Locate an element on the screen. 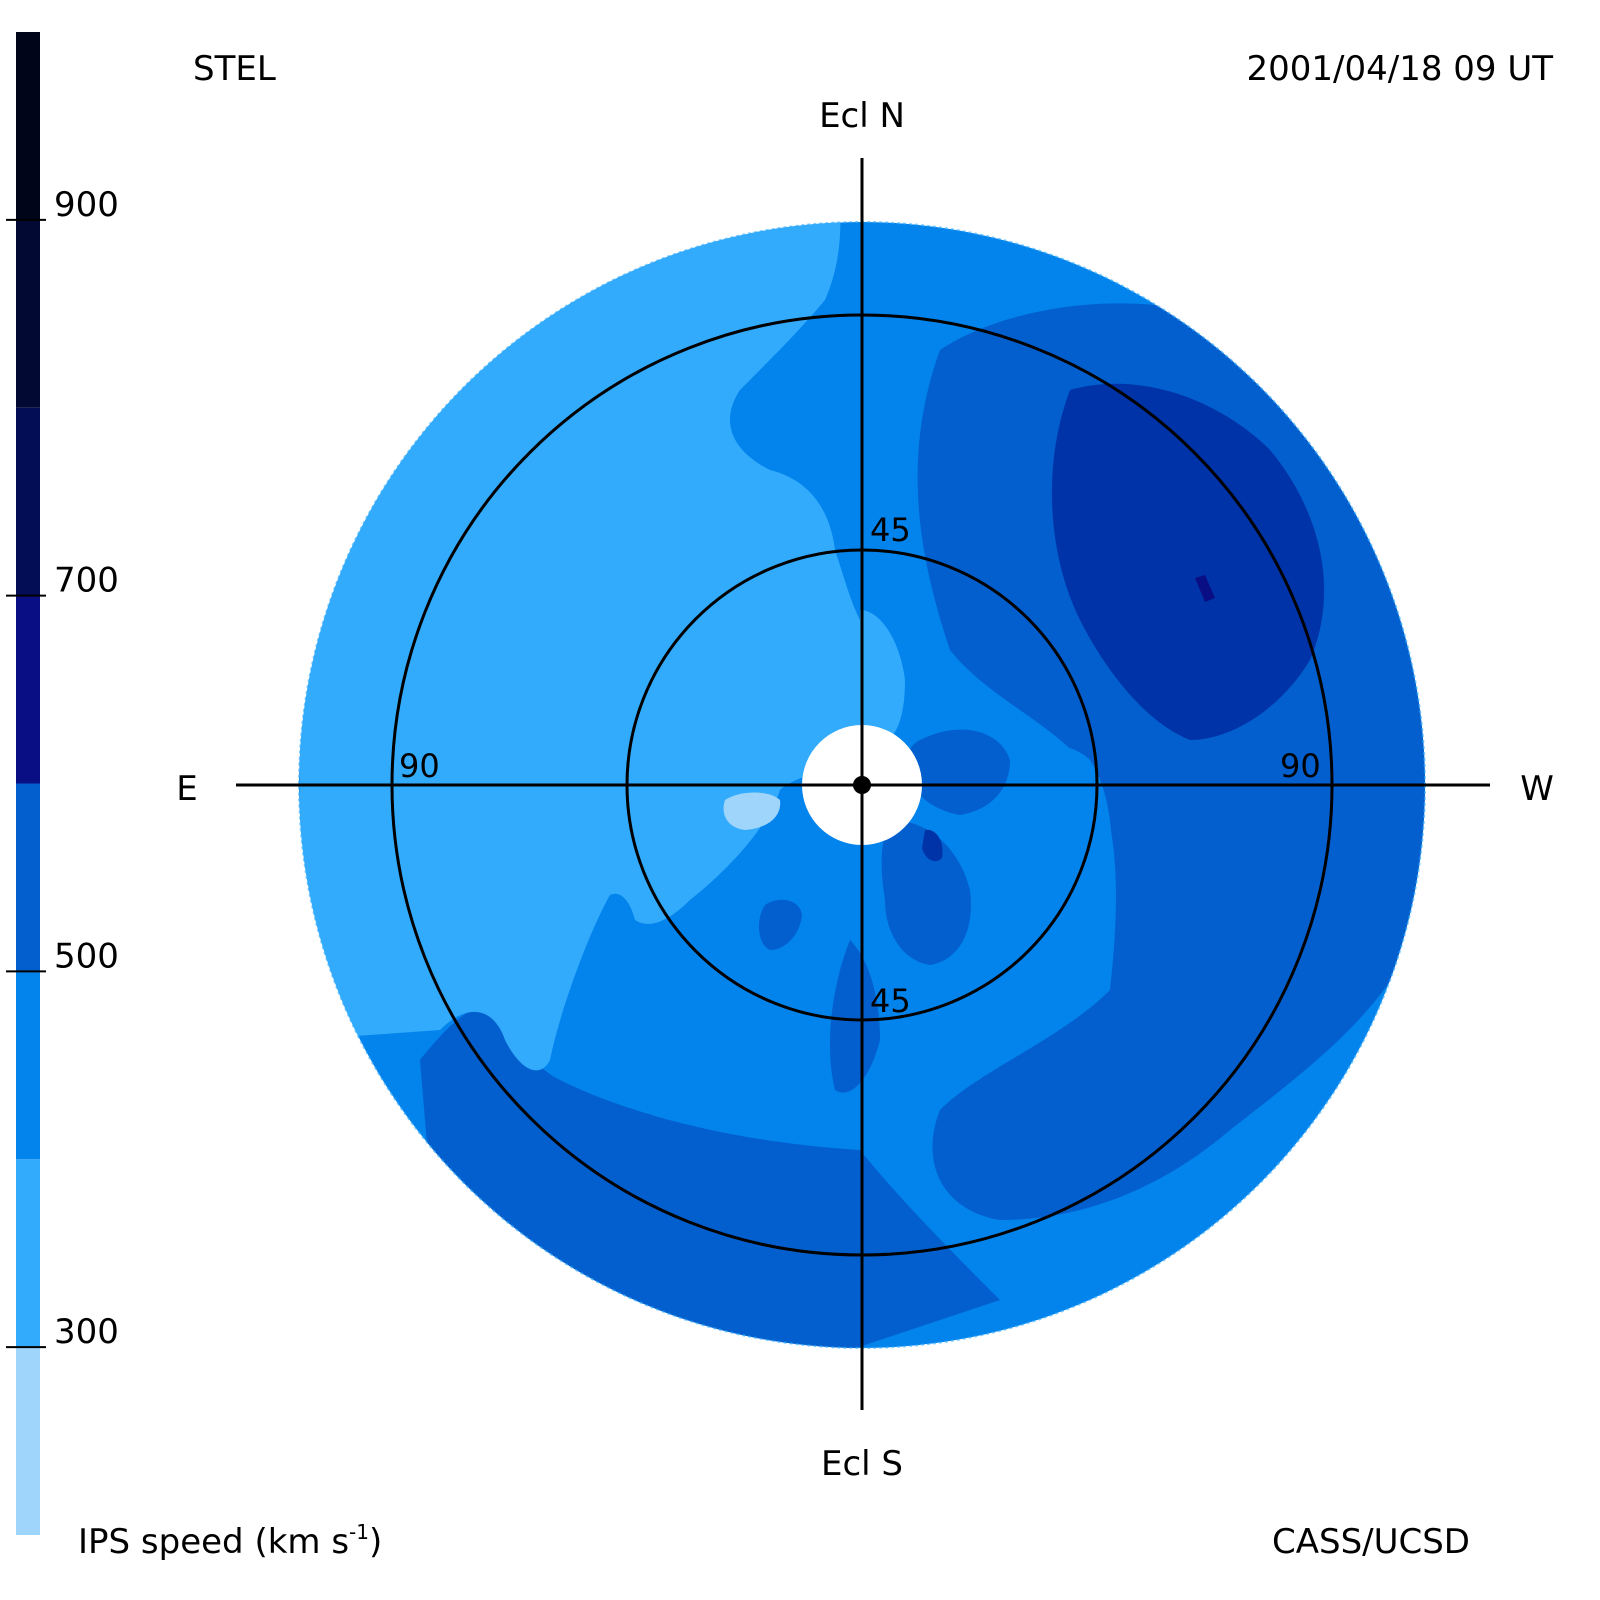  colorbar-tick-label-300: 300 is located at coordinates (86, 1332).